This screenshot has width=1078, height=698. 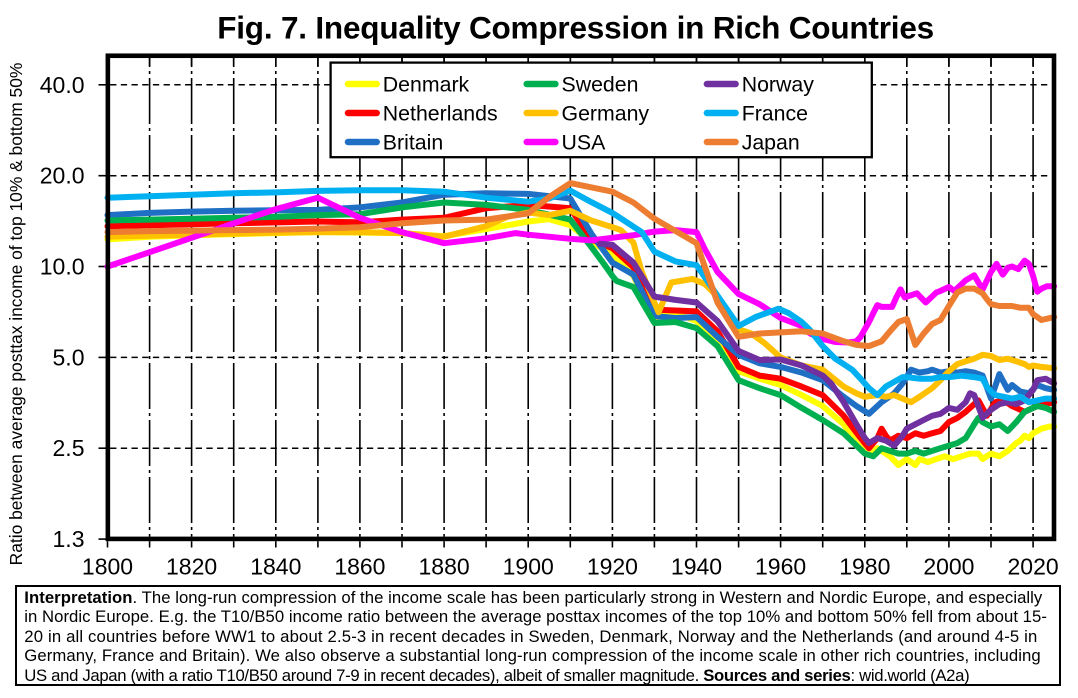 What do you see at coordinates (948, 567) in the screenshot?
I see `svg-text: 2000` at bounding box center [948, 567].